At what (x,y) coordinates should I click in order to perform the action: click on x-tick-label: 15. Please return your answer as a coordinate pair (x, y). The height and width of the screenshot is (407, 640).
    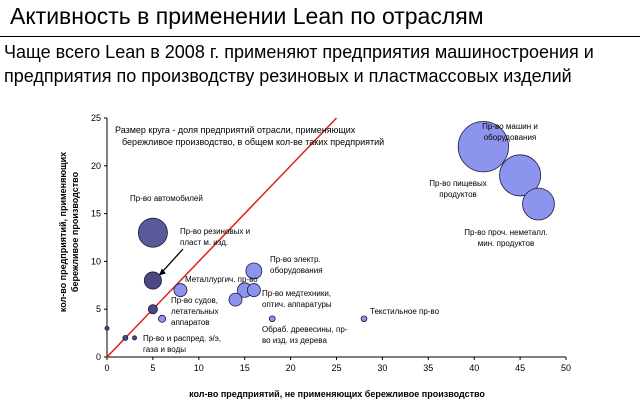
    Looking at the image, I should click on (245, 368).